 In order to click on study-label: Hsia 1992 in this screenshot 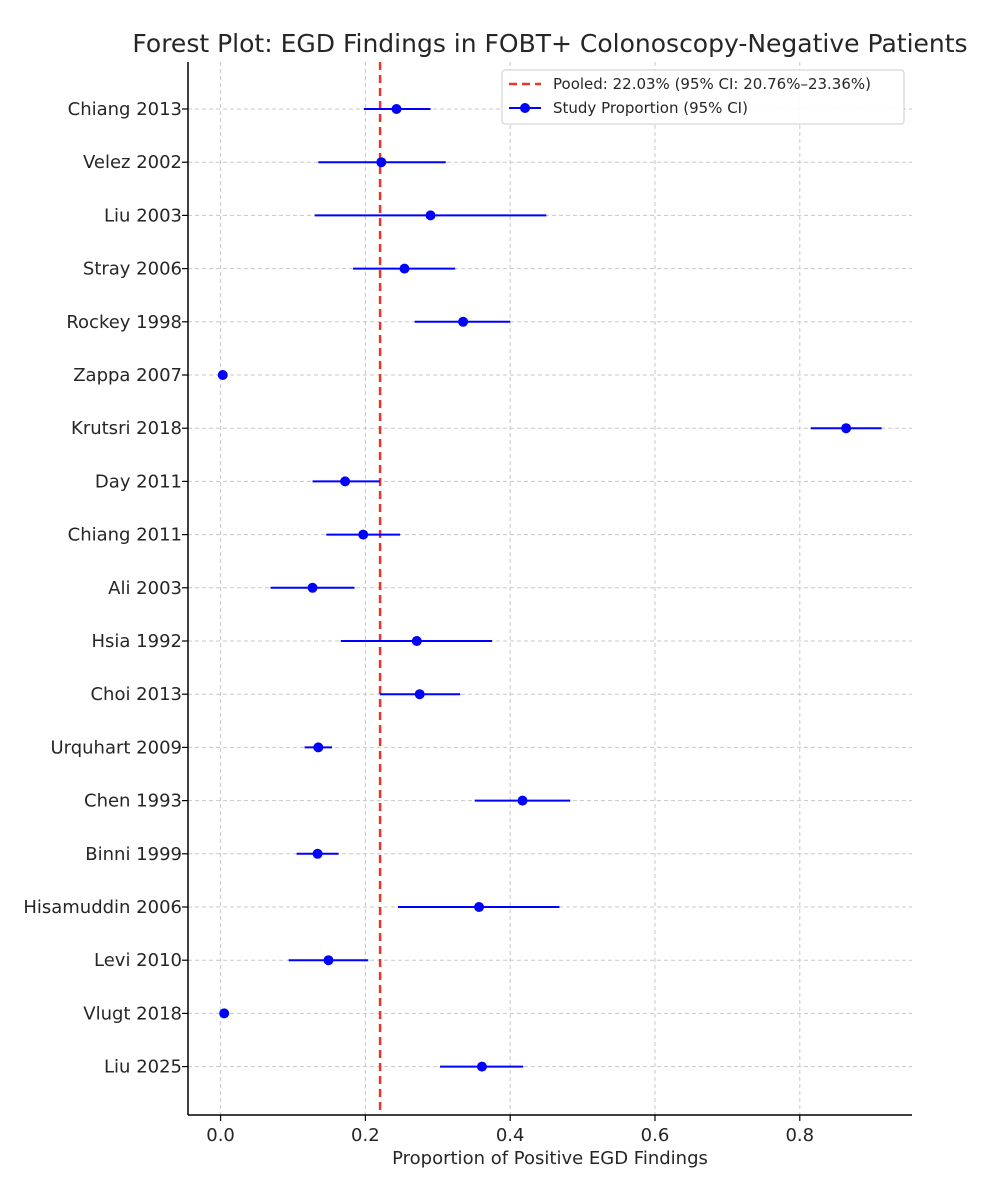, I will do `click(137, 641)`.